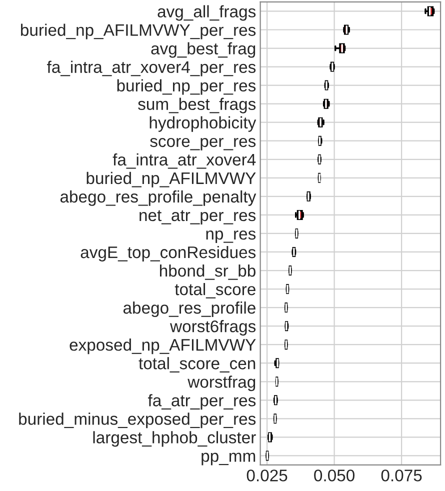 The height and width of the screenshot is (491, 445). Describe the element at coordinates (137, 420) in the screenshot. I see `y-tick-label: buried_minus_exposed_per_res` at that location.